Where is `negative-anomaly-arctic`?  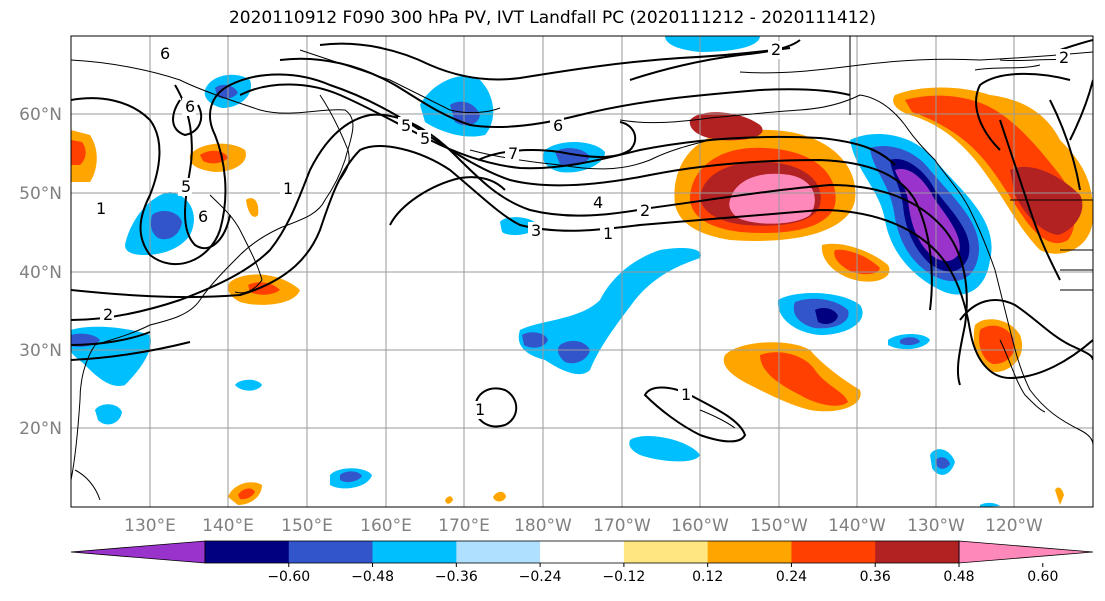 negative-anomaly-arctic is located at coordinates (712, 44).